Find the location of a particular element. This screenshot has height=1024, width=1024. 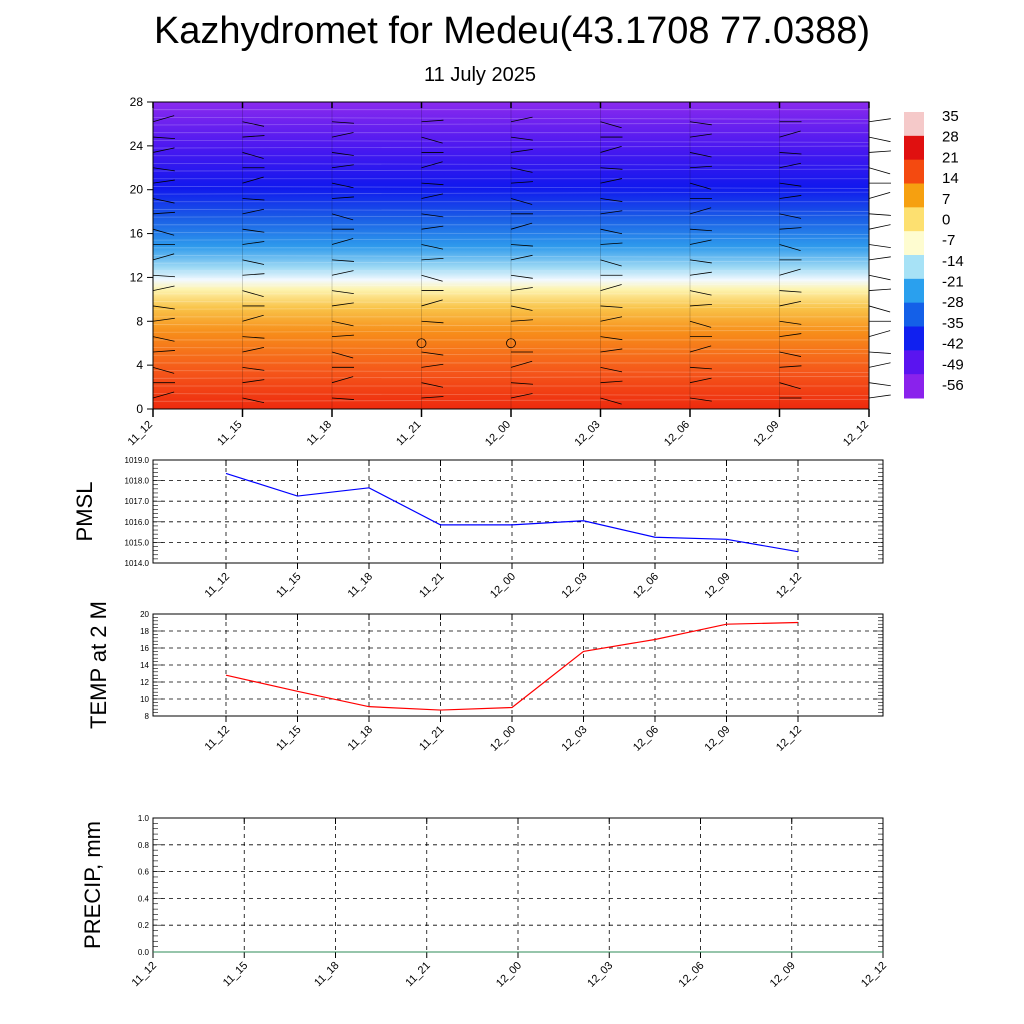

x-tick-label: 12_03 is located at coordinates (600, 975).